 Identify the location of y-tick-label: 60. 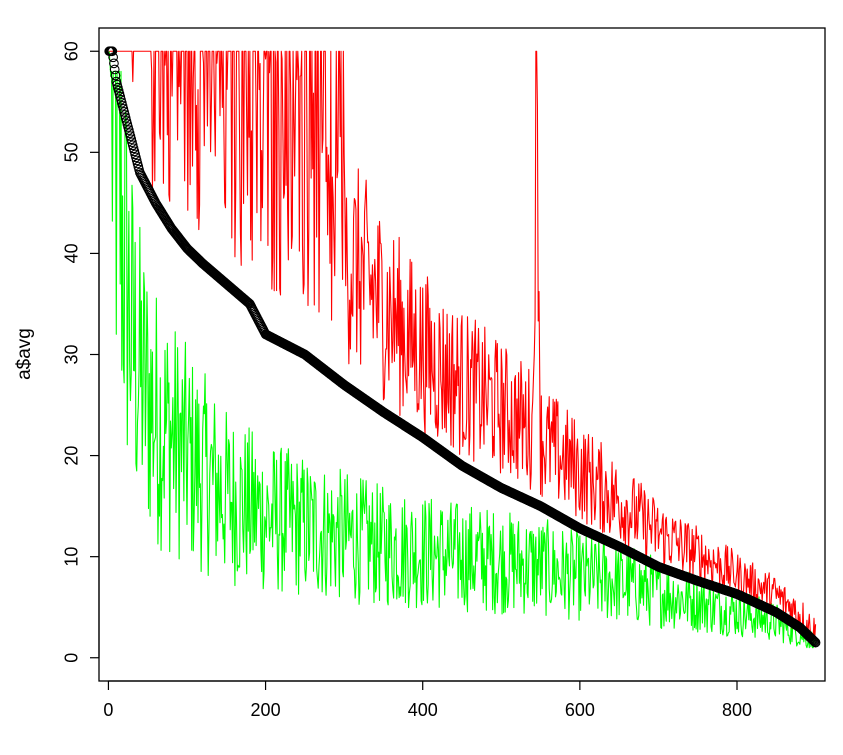
(71, 51).